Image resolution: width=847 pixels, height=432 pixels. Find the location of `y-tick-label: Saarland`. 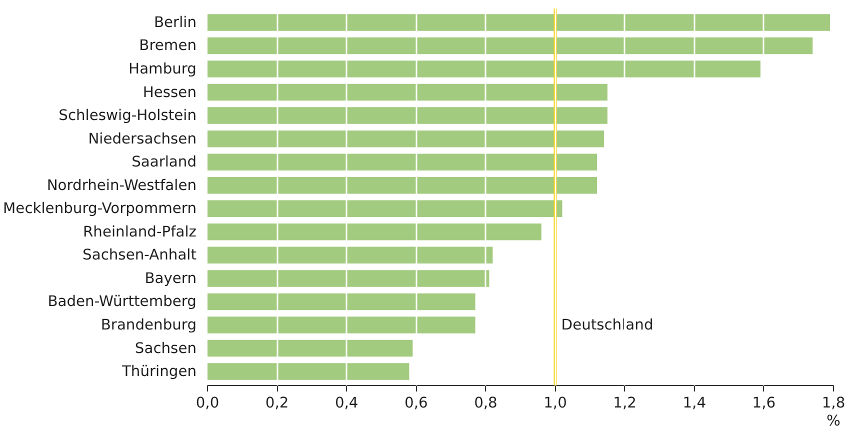

y-tick-label: Saarland is located at coordinates (164, 162).